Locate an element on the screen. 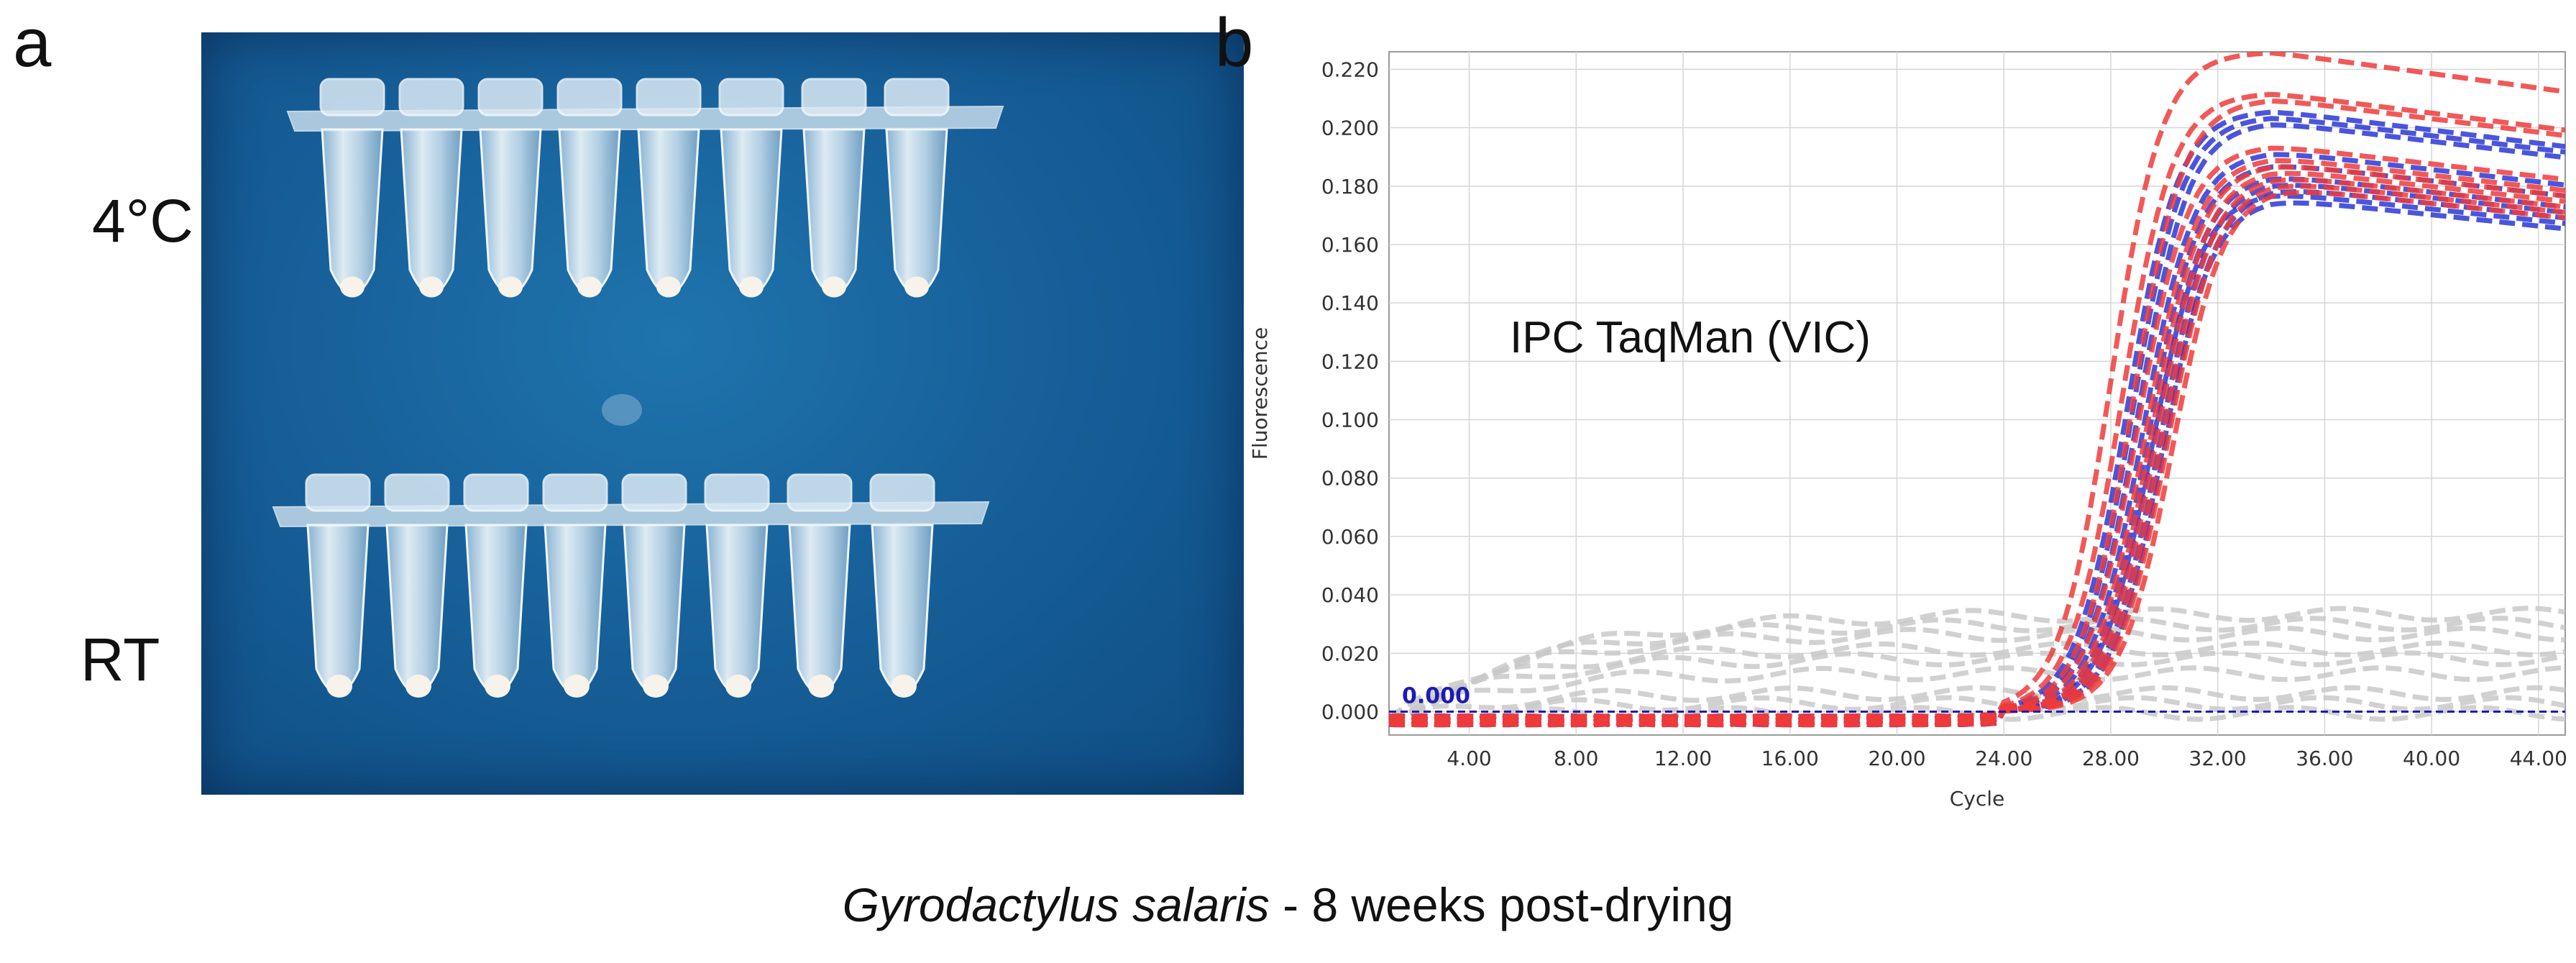 Image resolution: width=2576 pixels, height=963 pixels. x-tick-label: 32.00 is located at coordinates (2218, 758).